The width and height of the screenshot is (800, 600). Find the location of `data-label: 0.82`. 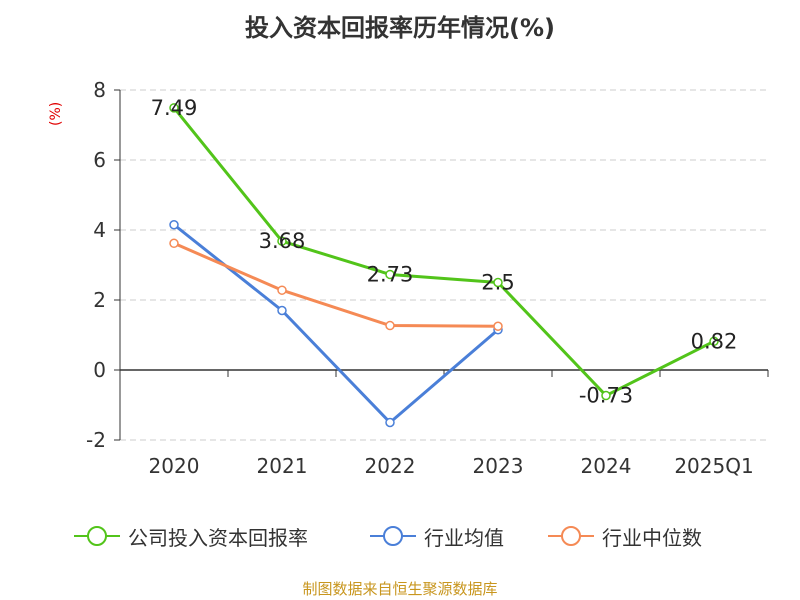

data-label: 0.82 is located at coordinates (714, 341).